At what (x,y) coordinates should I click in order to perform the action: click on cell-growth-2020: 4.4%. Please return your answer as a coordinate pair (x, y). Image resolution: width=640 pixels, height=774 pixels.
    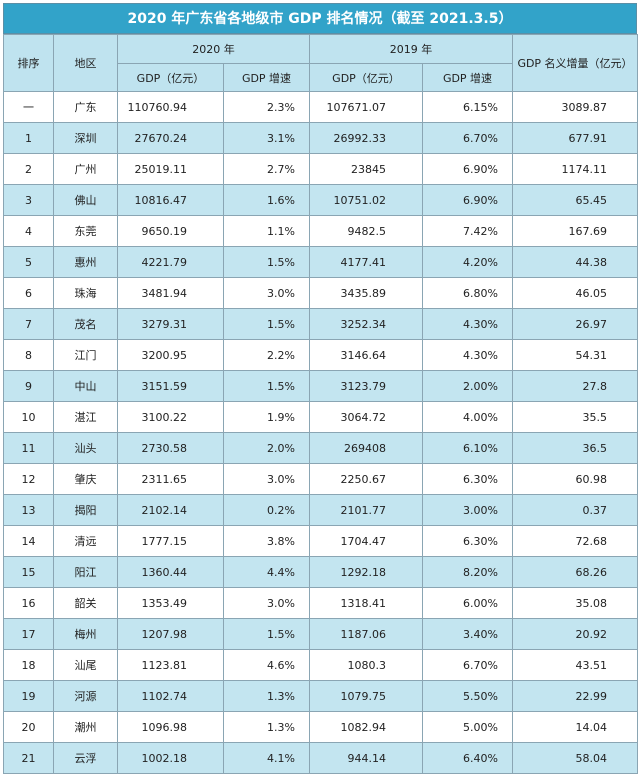
    Looking at the image, I should click on (266, 572).